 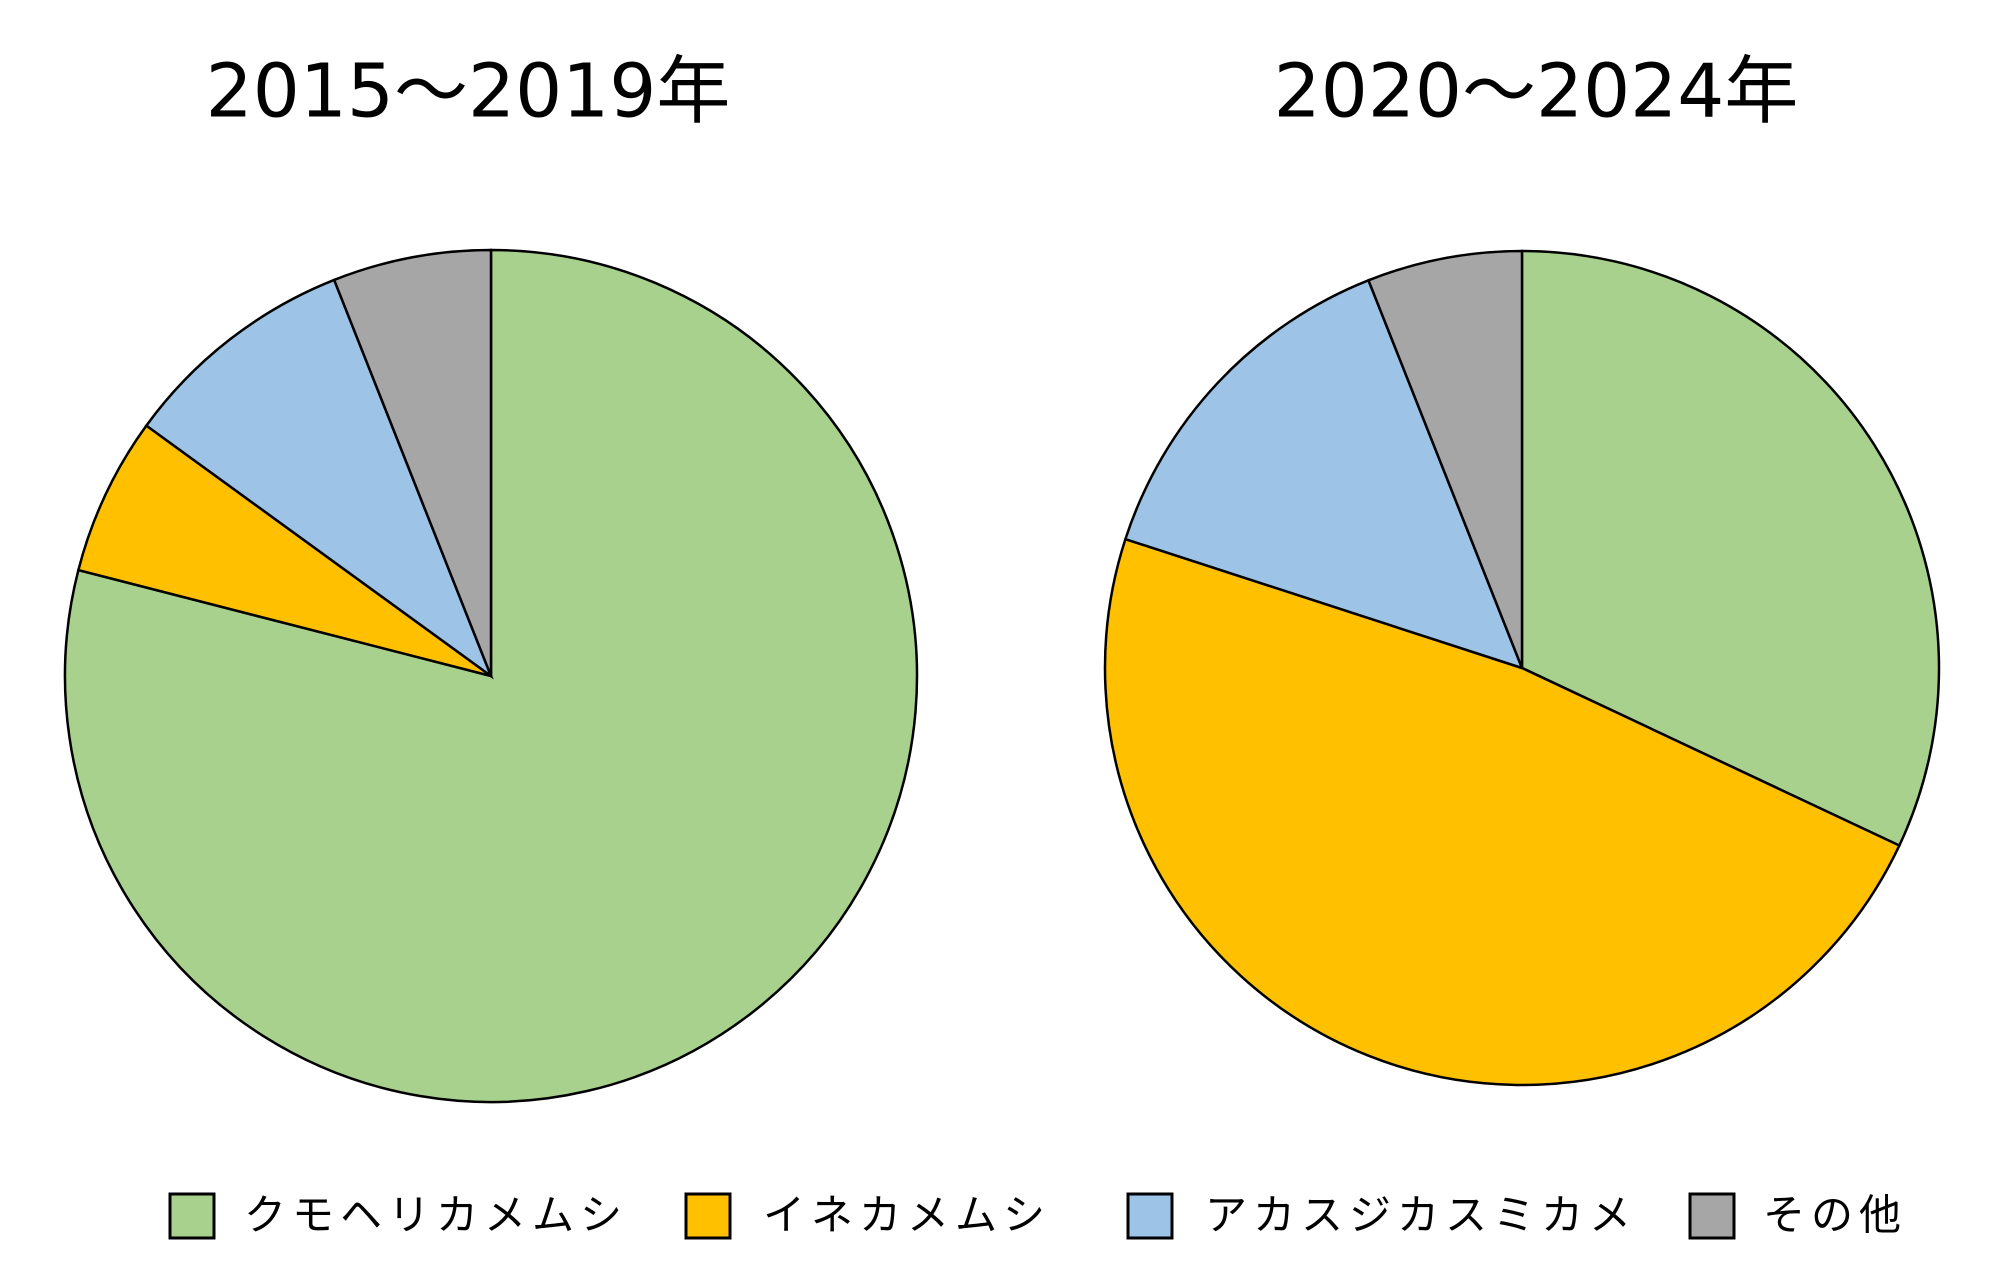 I want to click on legend-label: クモヘリカメムシ, so click(x=436, y=1215).